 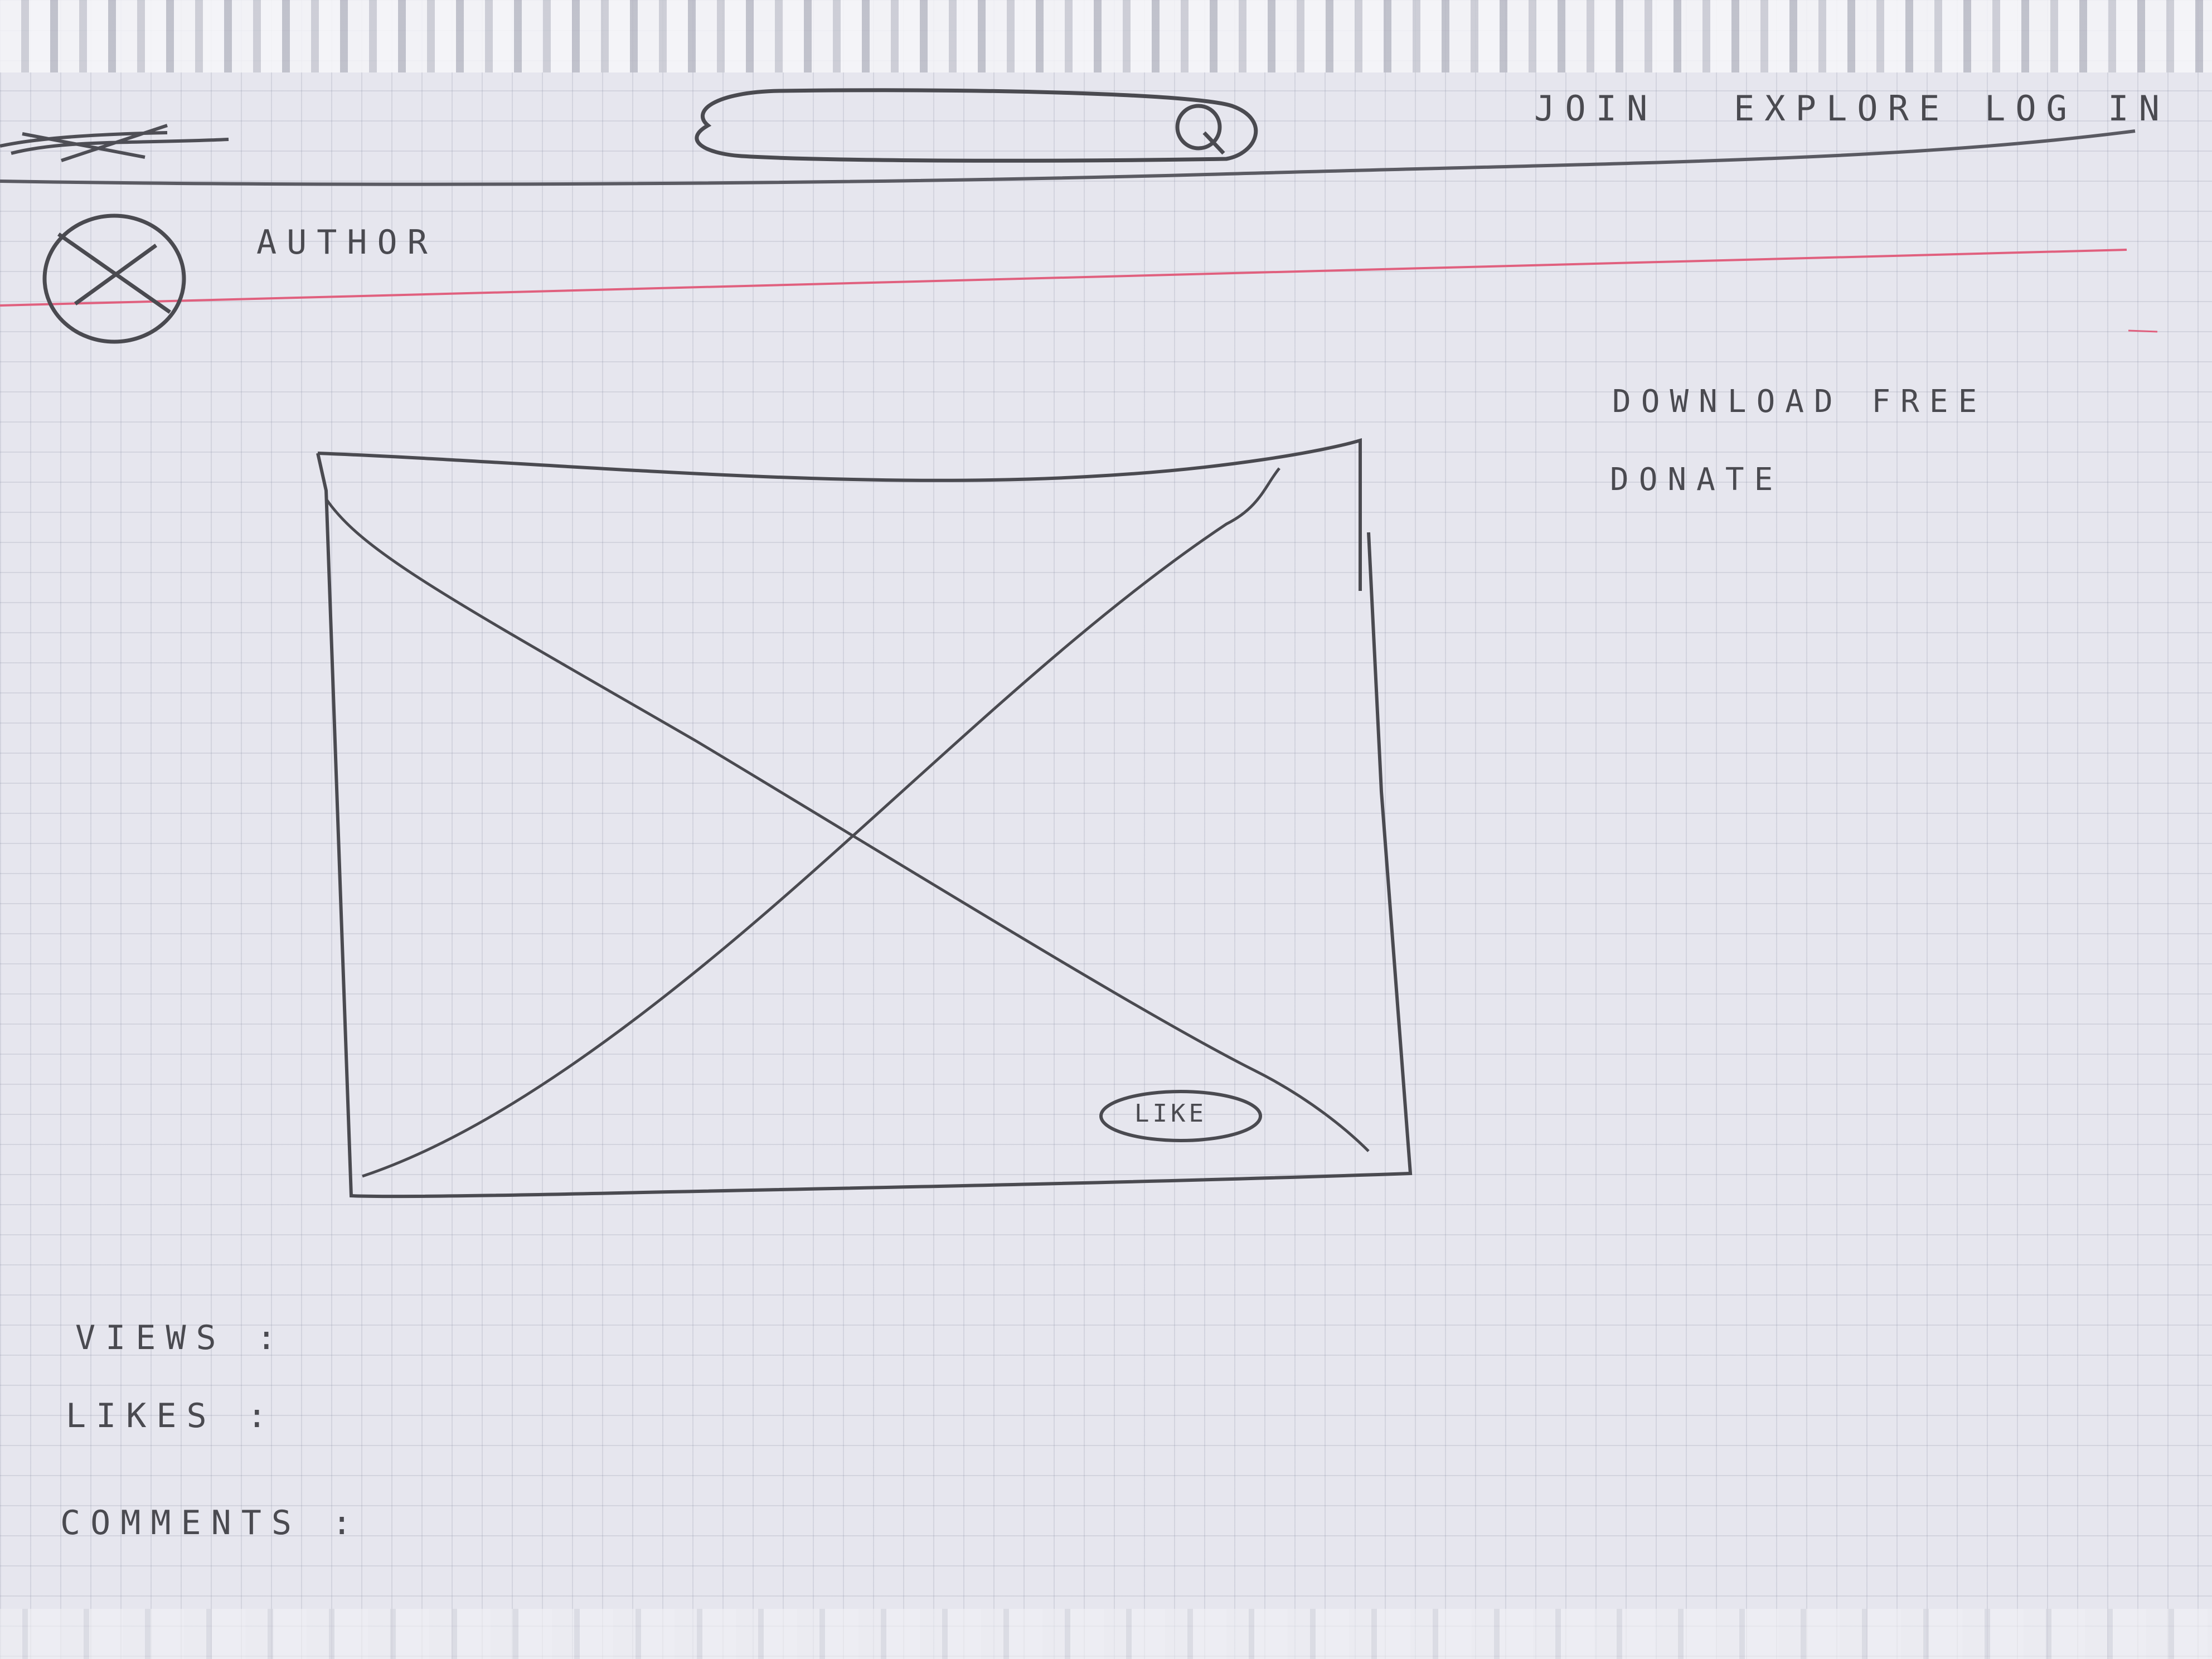 What do you see at coordinates (1106, 36) in the screenshot?
I see `torn-spiral-edge` at bounding box center [1106, 36].